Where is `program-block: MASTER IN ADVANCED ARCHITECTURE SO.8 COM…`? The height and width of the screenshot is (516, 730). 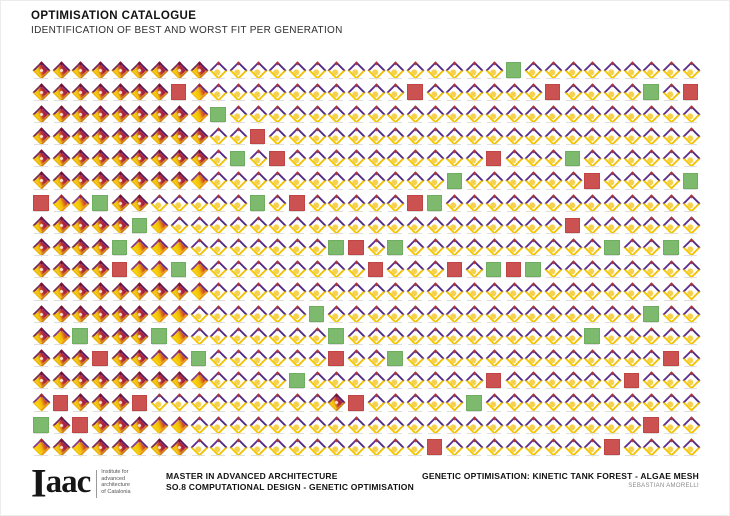
program-block: MASTER IN ADVANCED ARCHITECTURE SO.8 COM… is located at coordinates (290, 482).